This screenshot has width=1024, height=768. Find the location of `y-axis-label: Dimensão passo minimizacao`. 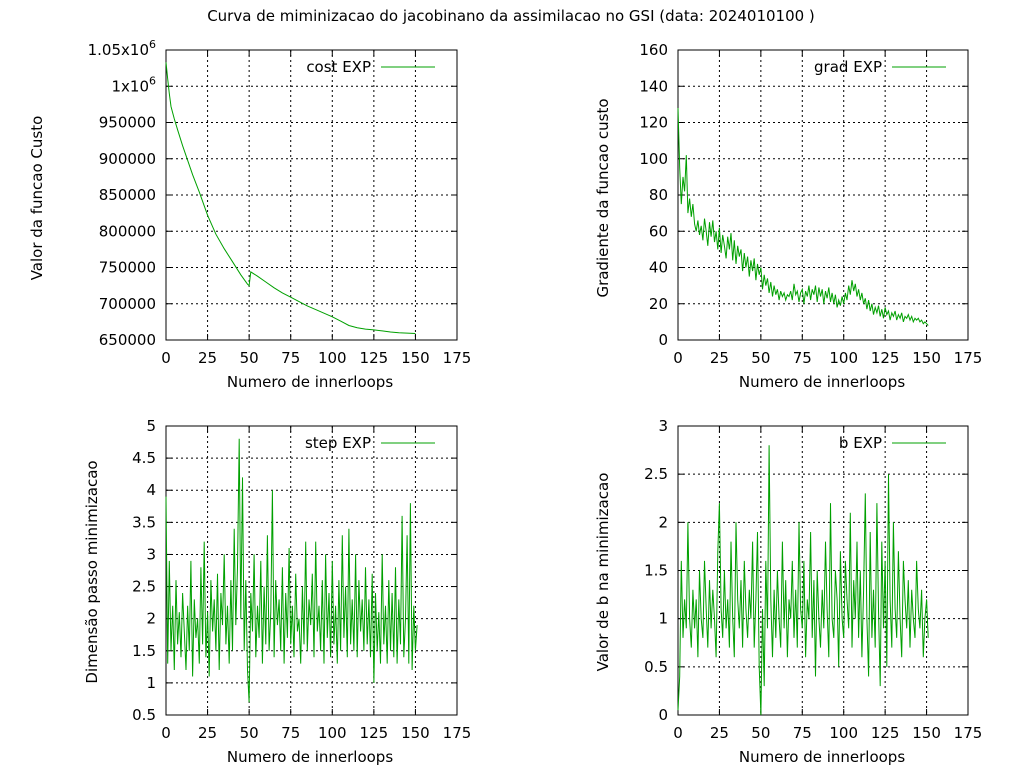

y-axis-label: Dimensão passo minimizacao is located at coordinates (92, 571).